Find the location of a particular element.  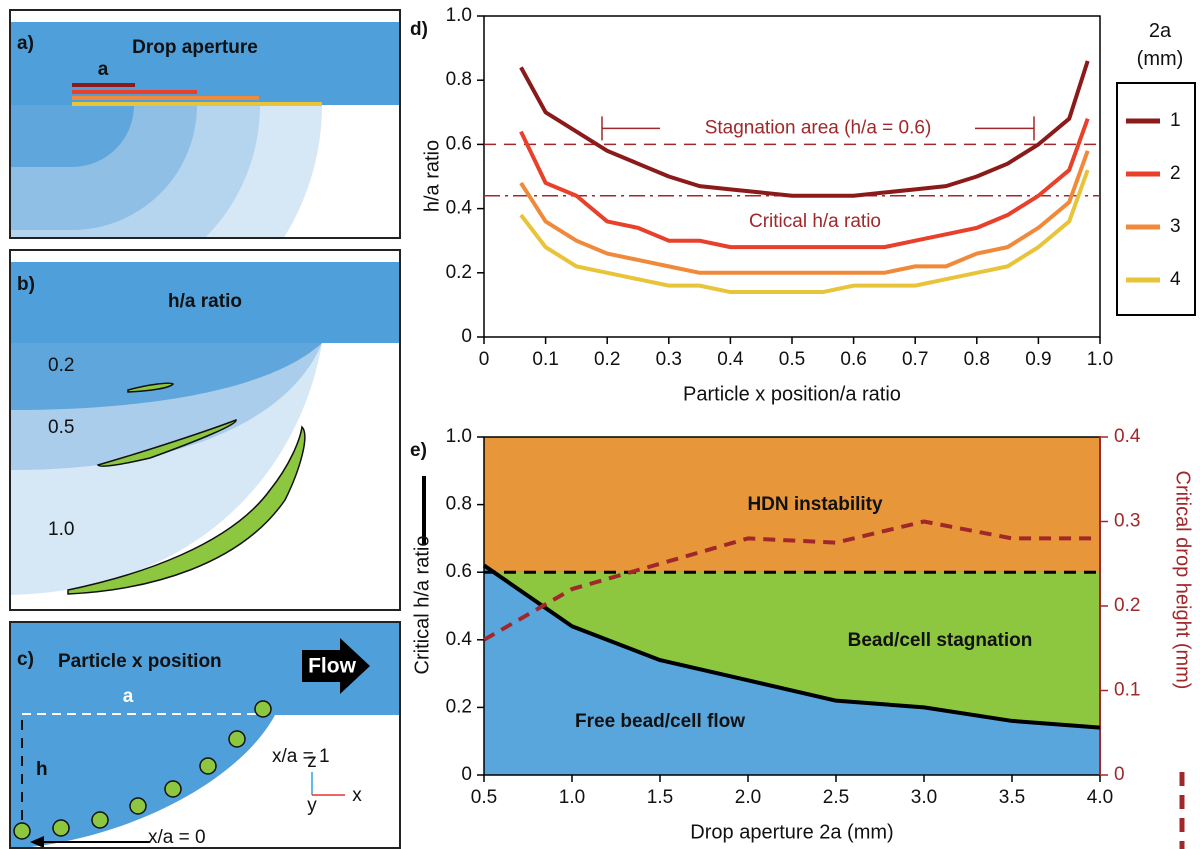

reference-label: Stagnation area (h/a = 0.6) is located at coordinates (818, 127).